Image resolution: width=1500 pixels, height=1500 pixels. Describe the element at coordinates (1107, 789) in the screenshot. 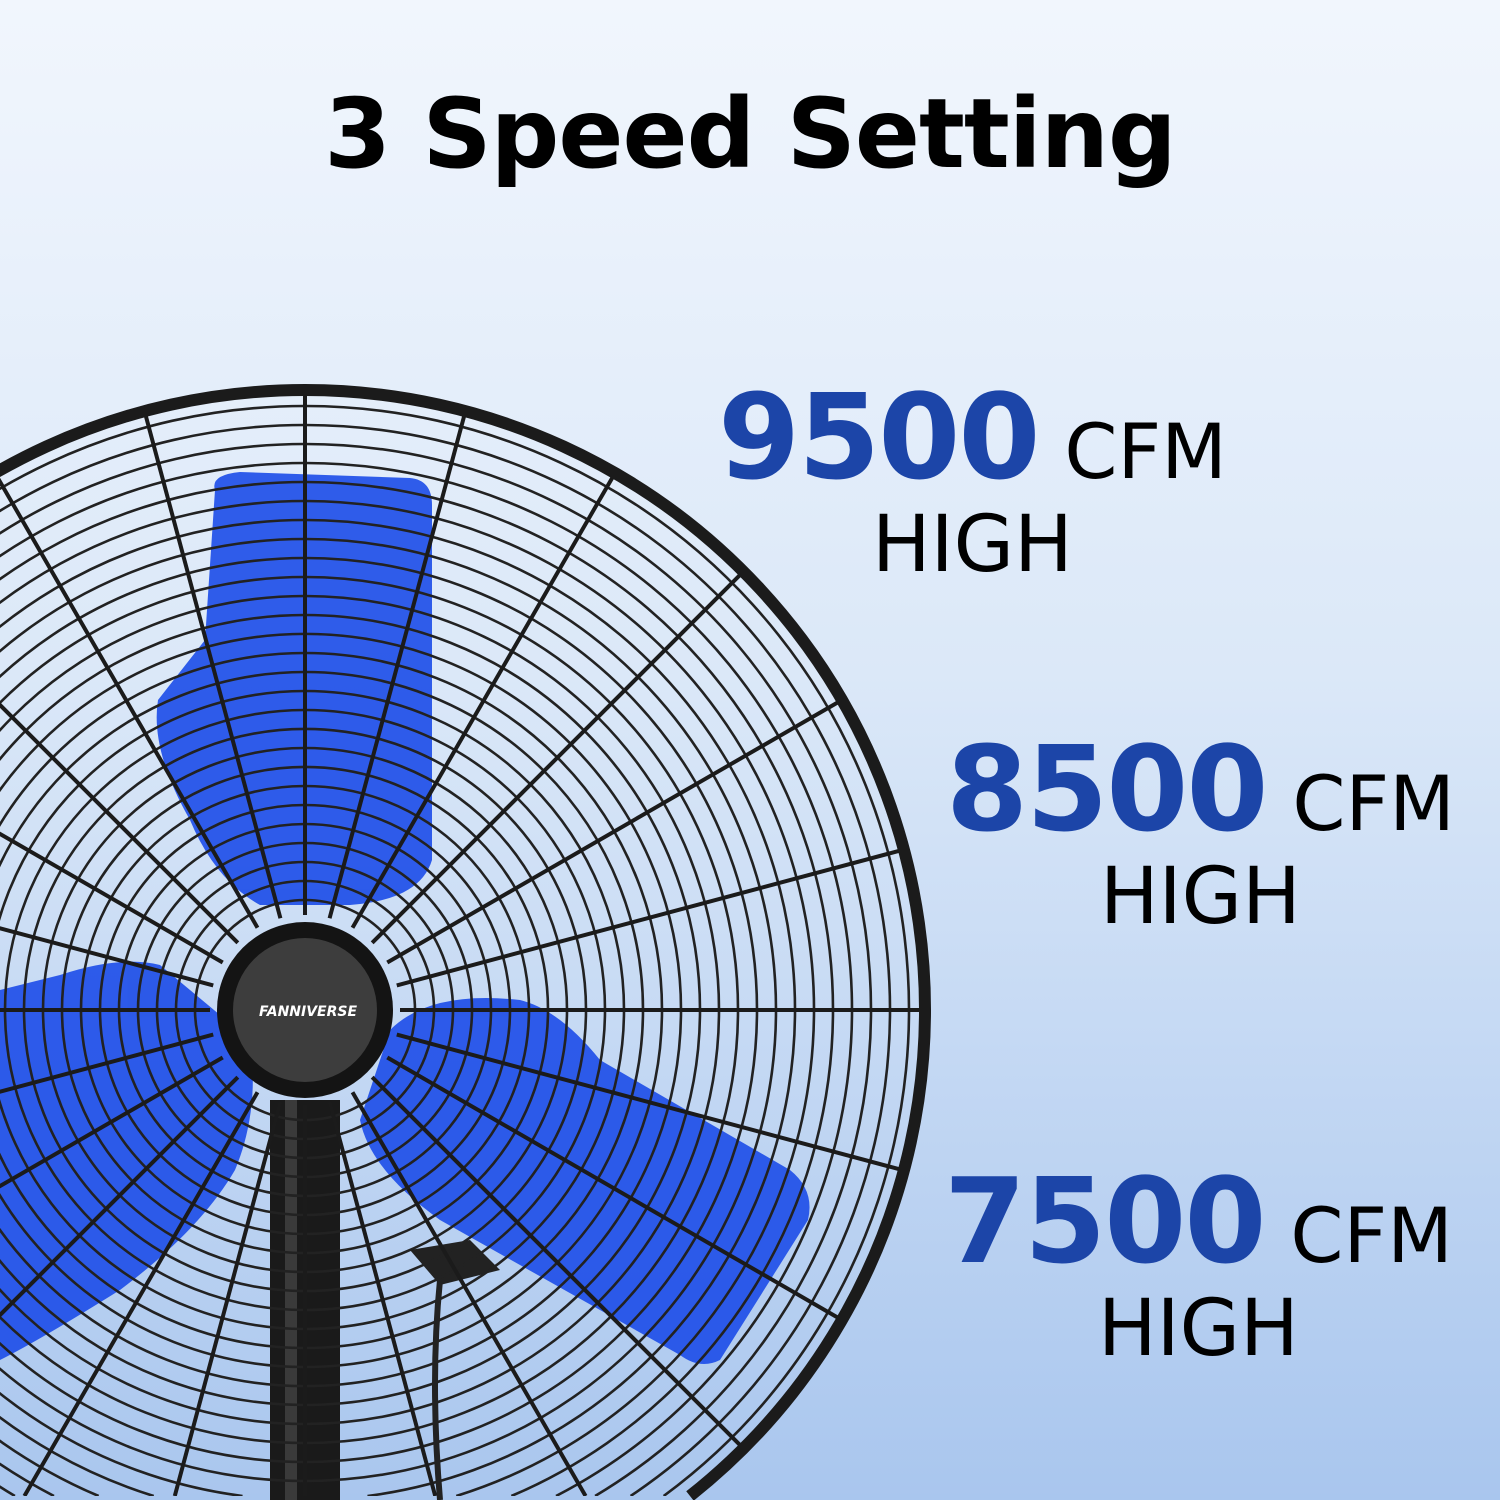

I see `cfm-value: 8500` at that location.